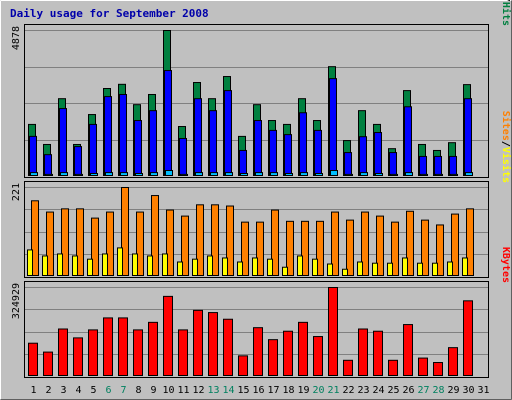  I want to click on day-label: 8, so click(138, 390).